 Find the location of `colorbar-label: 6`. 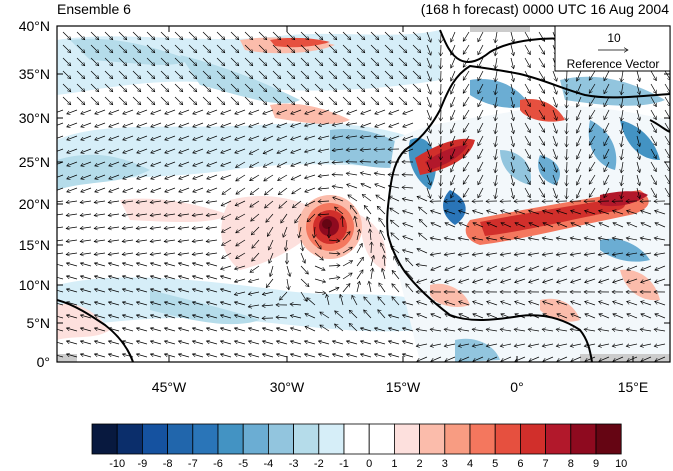

colorbar-label: 6 is located at coordinates (520, 464).